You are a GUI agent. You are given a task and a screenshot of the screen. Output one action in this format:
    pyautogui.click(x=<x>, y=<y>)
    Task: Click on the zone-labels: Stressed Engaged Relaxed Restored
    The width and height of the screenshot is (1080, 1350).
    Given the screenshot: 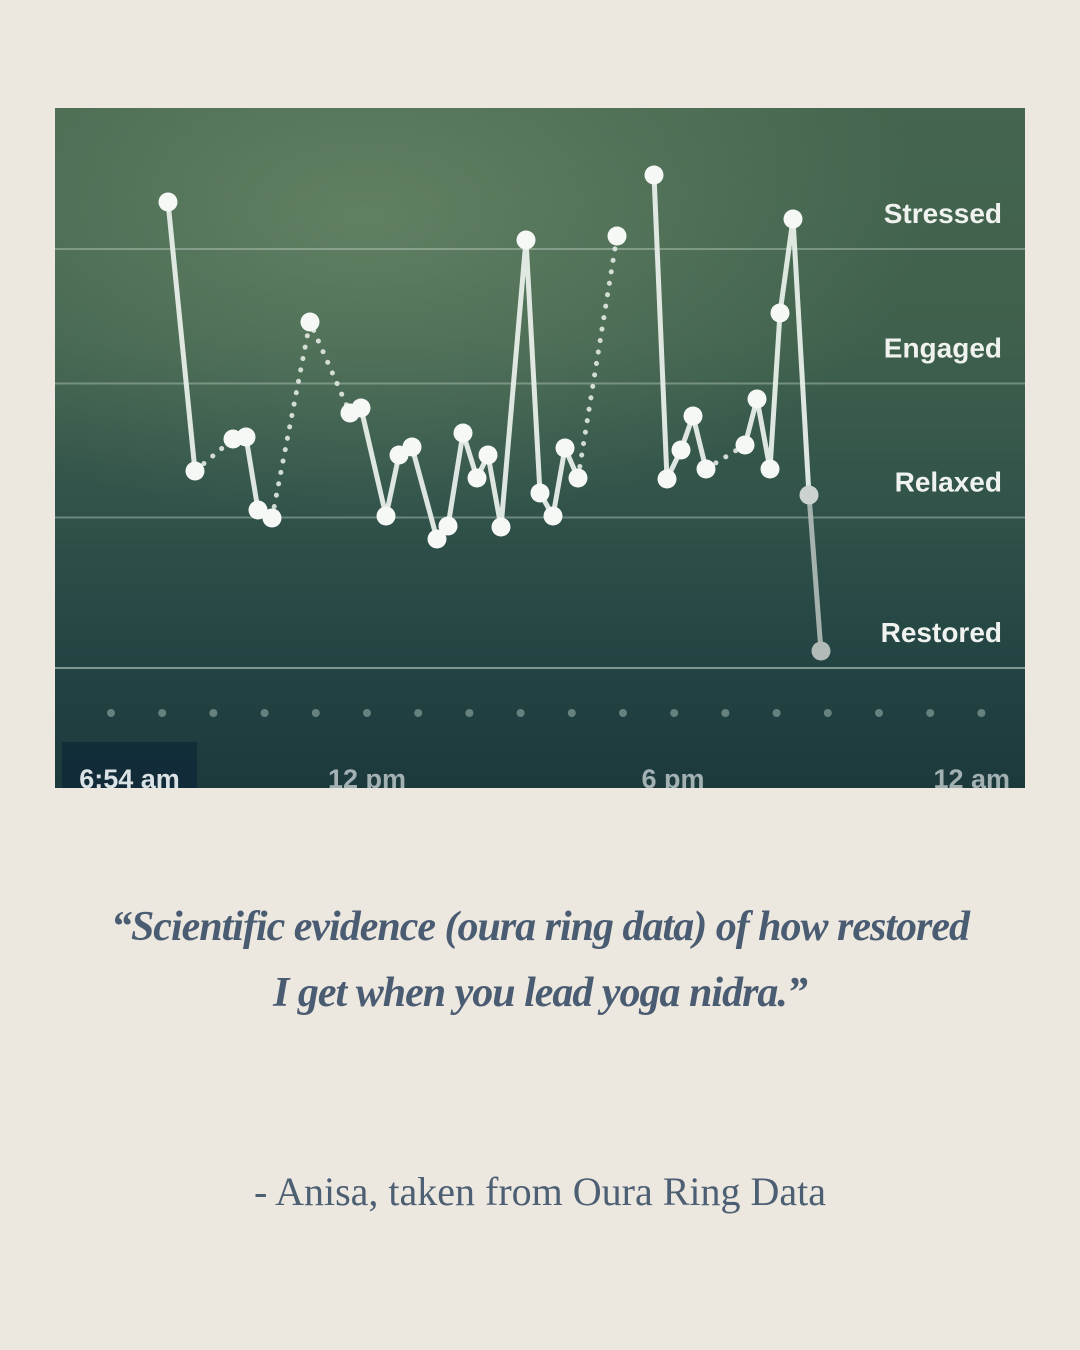 What is the action you would take?
    pyautogui.click(x=941, y=423)
    